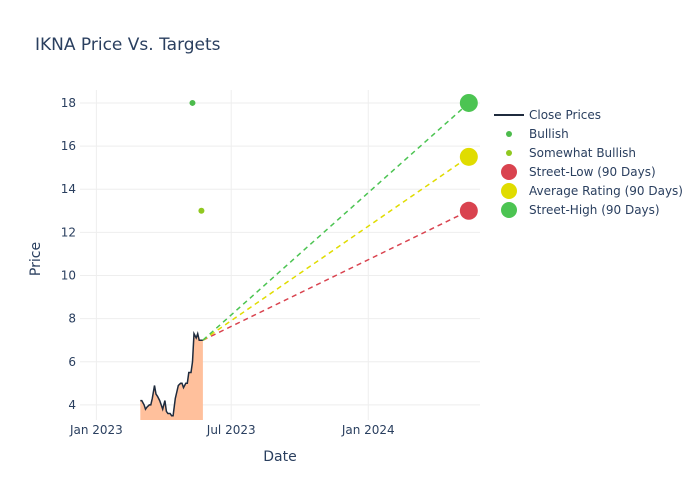  What do you see at coordinates (96, 430) in the screenshot?
I see `x-tick-label: Jan 2023` at bounding box center [96, 430].